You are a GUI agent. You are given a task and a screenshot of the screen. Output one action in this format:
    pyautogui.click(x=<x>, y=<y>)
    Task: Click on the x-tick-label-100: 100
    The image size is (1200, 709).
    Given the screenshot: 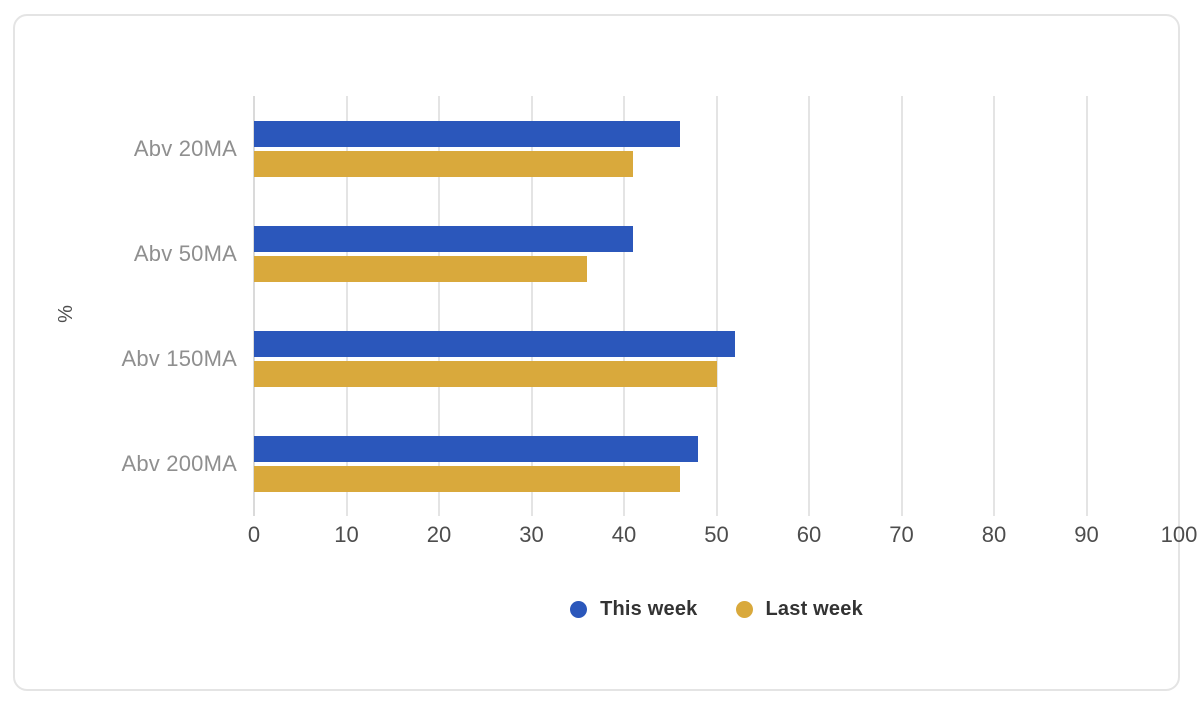 What is the action you would take?
    pyautogui.click(x=1179, y=534)
    